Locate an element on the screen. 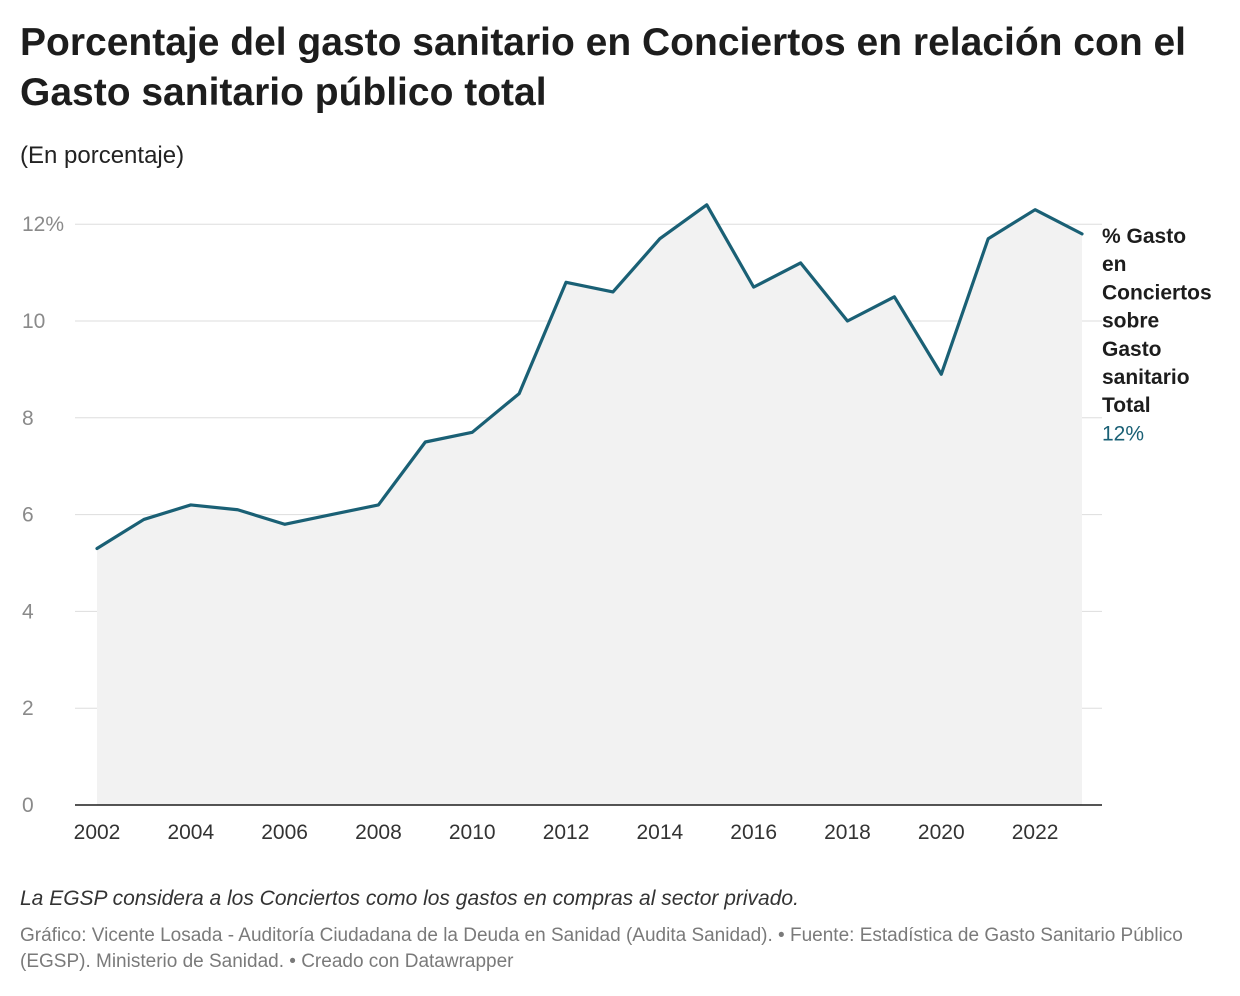 This screenshot has width=1240, height=996. y-tick-label: 8 is located at coordinates (28, 418).